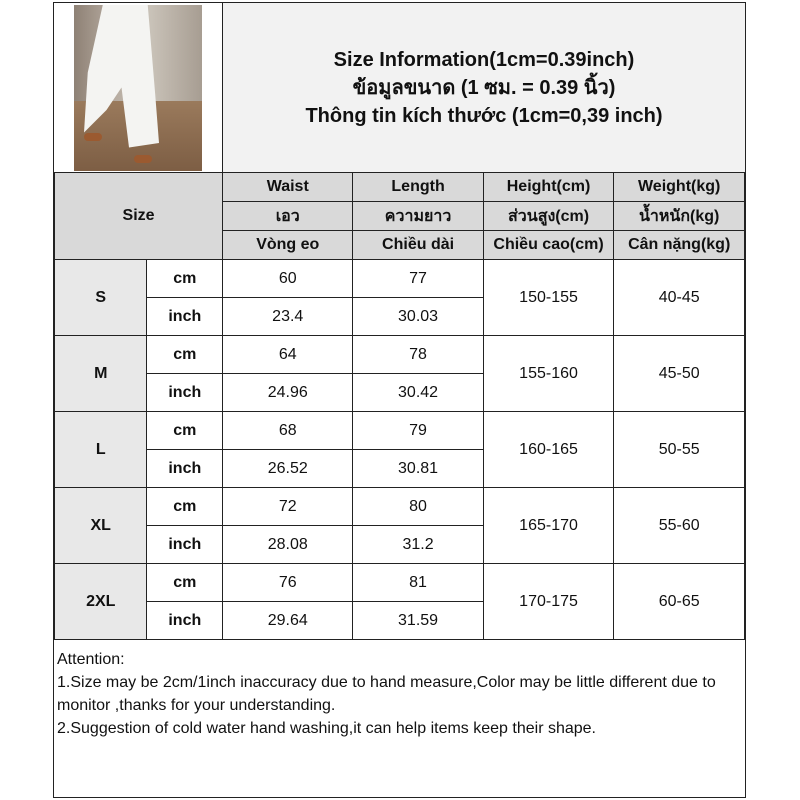 The image size is (800, 800). I want to click on waist-inch: 28.08, so click(288, 544).